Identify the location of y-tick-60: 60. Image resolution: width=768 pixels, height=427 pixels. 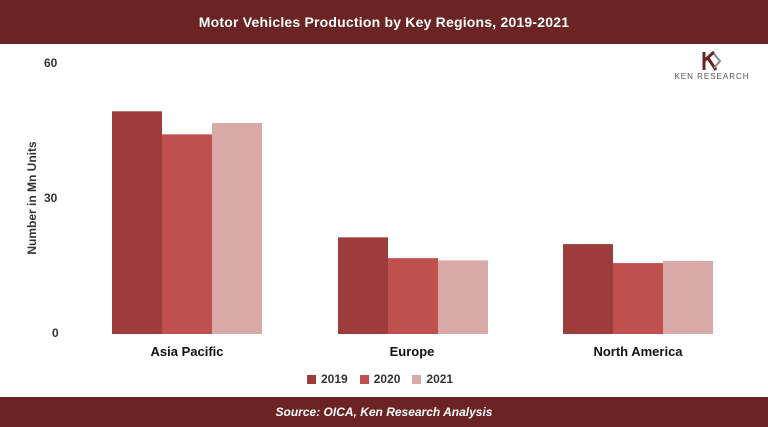
(51, 63).